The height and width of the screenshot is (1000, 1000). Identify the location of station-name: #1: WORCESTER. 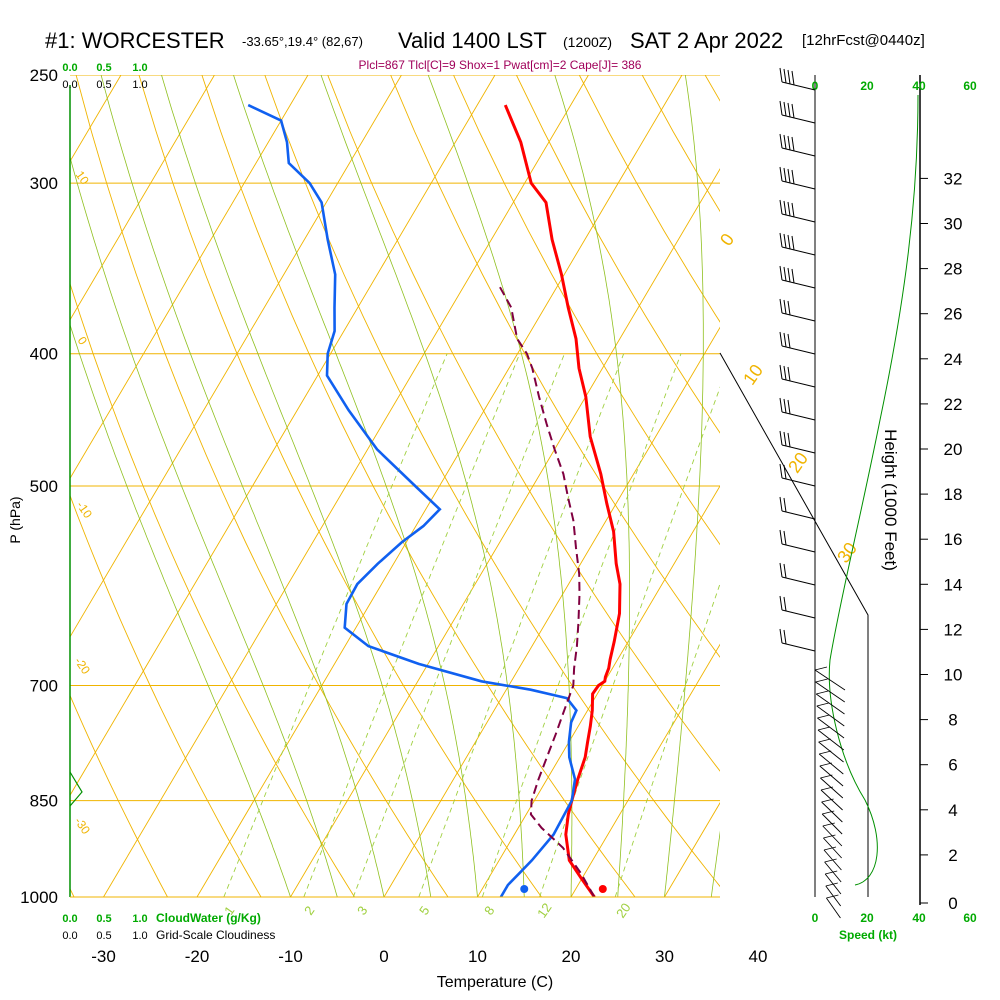
(135, 40).